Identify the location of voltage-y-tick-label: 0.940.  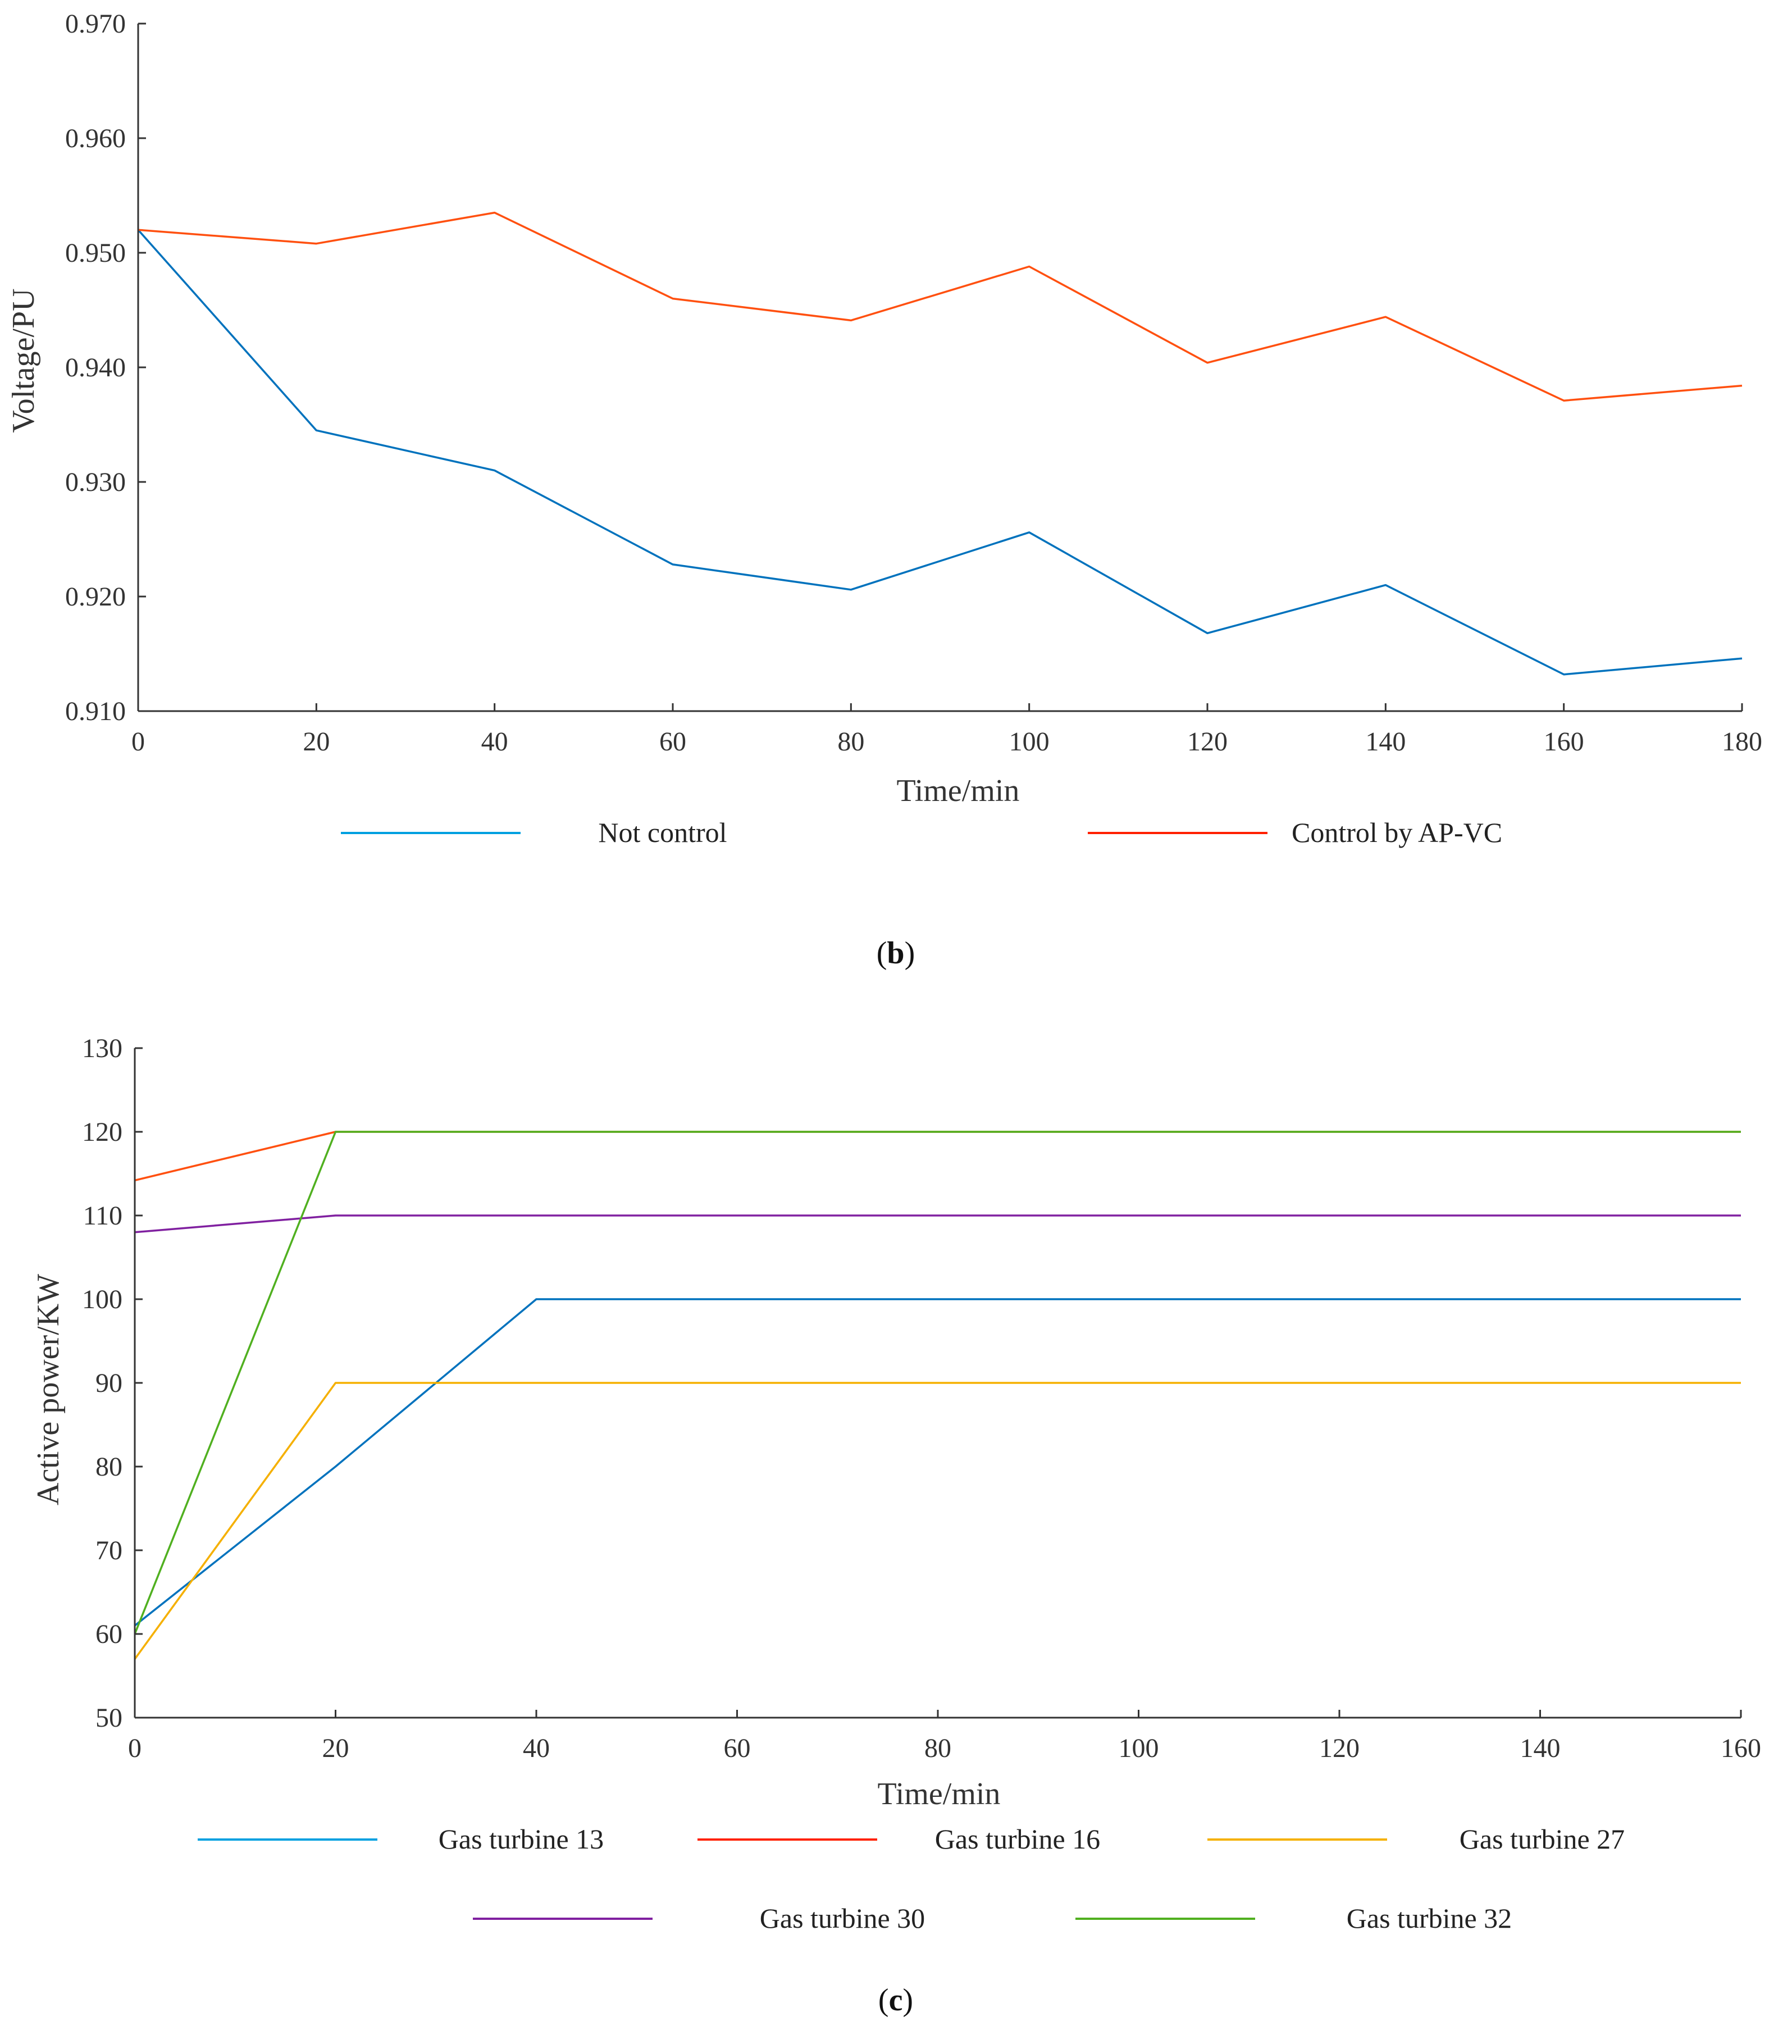
(95, 368).